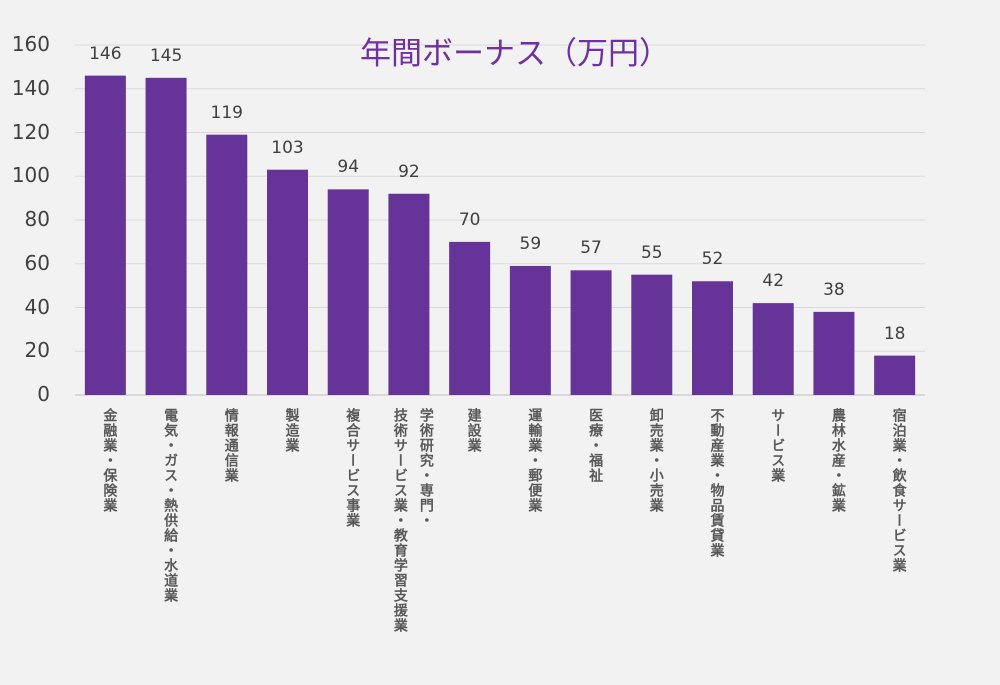 This screenshot has height=685, width=1000. Describe the element at coordinates (230, 445) in the screenshot. I see `x-tick-label: 情報通信業` at that location.